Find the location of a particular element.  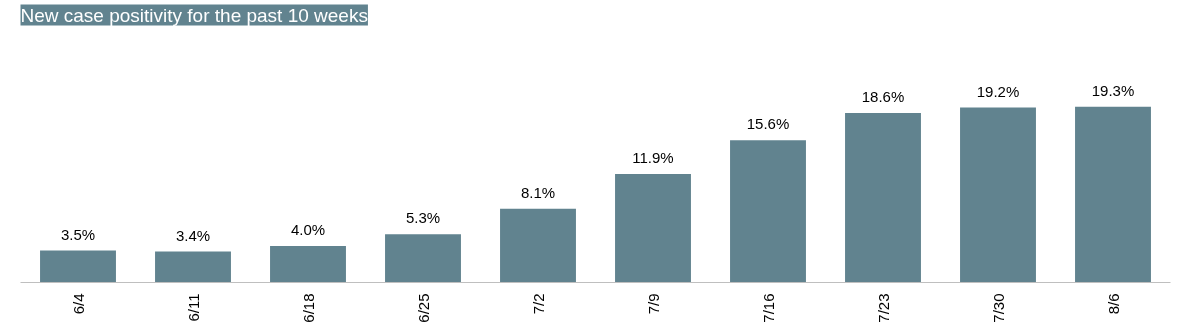

data-label: 3.5% is located at coordinates (78, 234).